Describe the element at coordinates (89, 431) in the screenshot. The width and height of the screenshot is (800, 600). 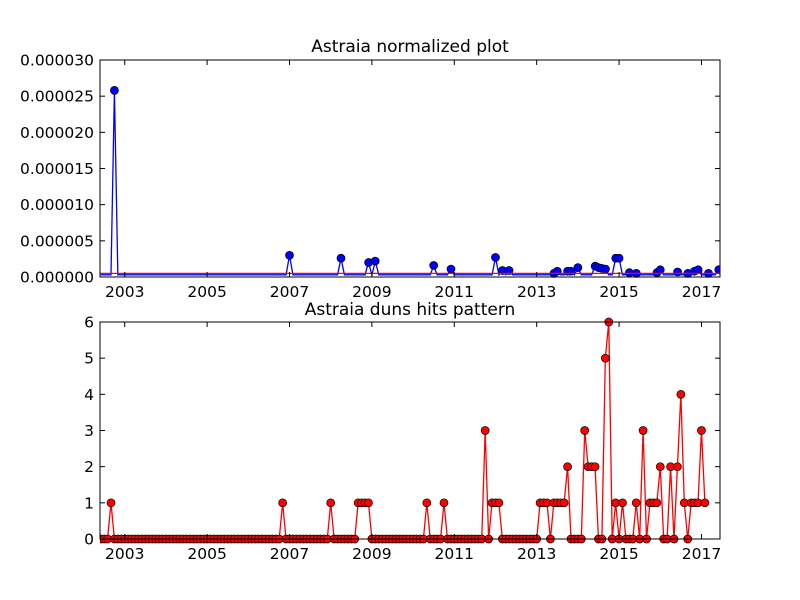
I see `duns-hits-ytick-label: 3` at that location.